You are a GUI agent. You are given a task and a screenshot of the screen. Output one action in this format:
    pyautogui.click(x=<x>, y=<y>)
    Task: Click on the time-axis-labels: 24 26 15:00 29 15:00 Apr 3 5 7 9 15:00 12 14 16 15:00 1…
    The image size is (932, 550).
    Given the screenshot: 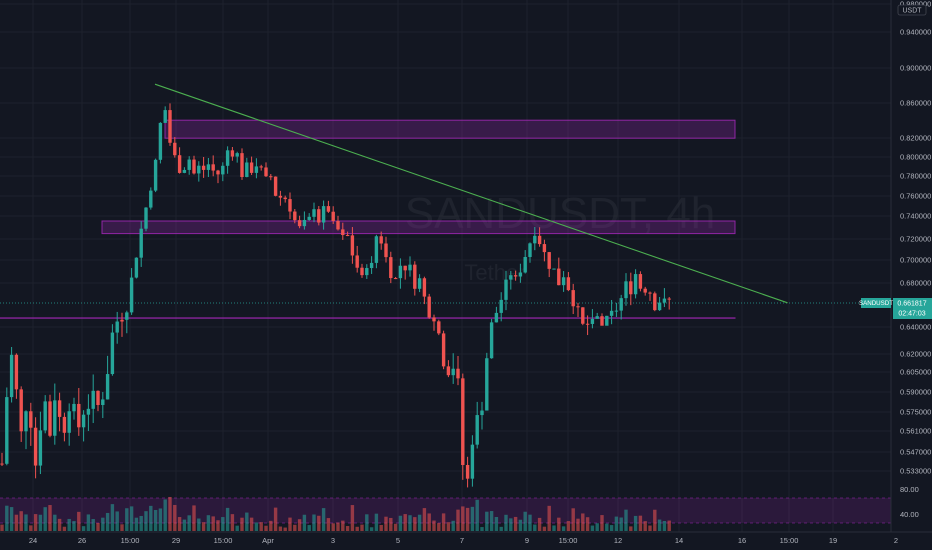 What is the action you would take?
    pyautogui.click(x=463, y=540)
    